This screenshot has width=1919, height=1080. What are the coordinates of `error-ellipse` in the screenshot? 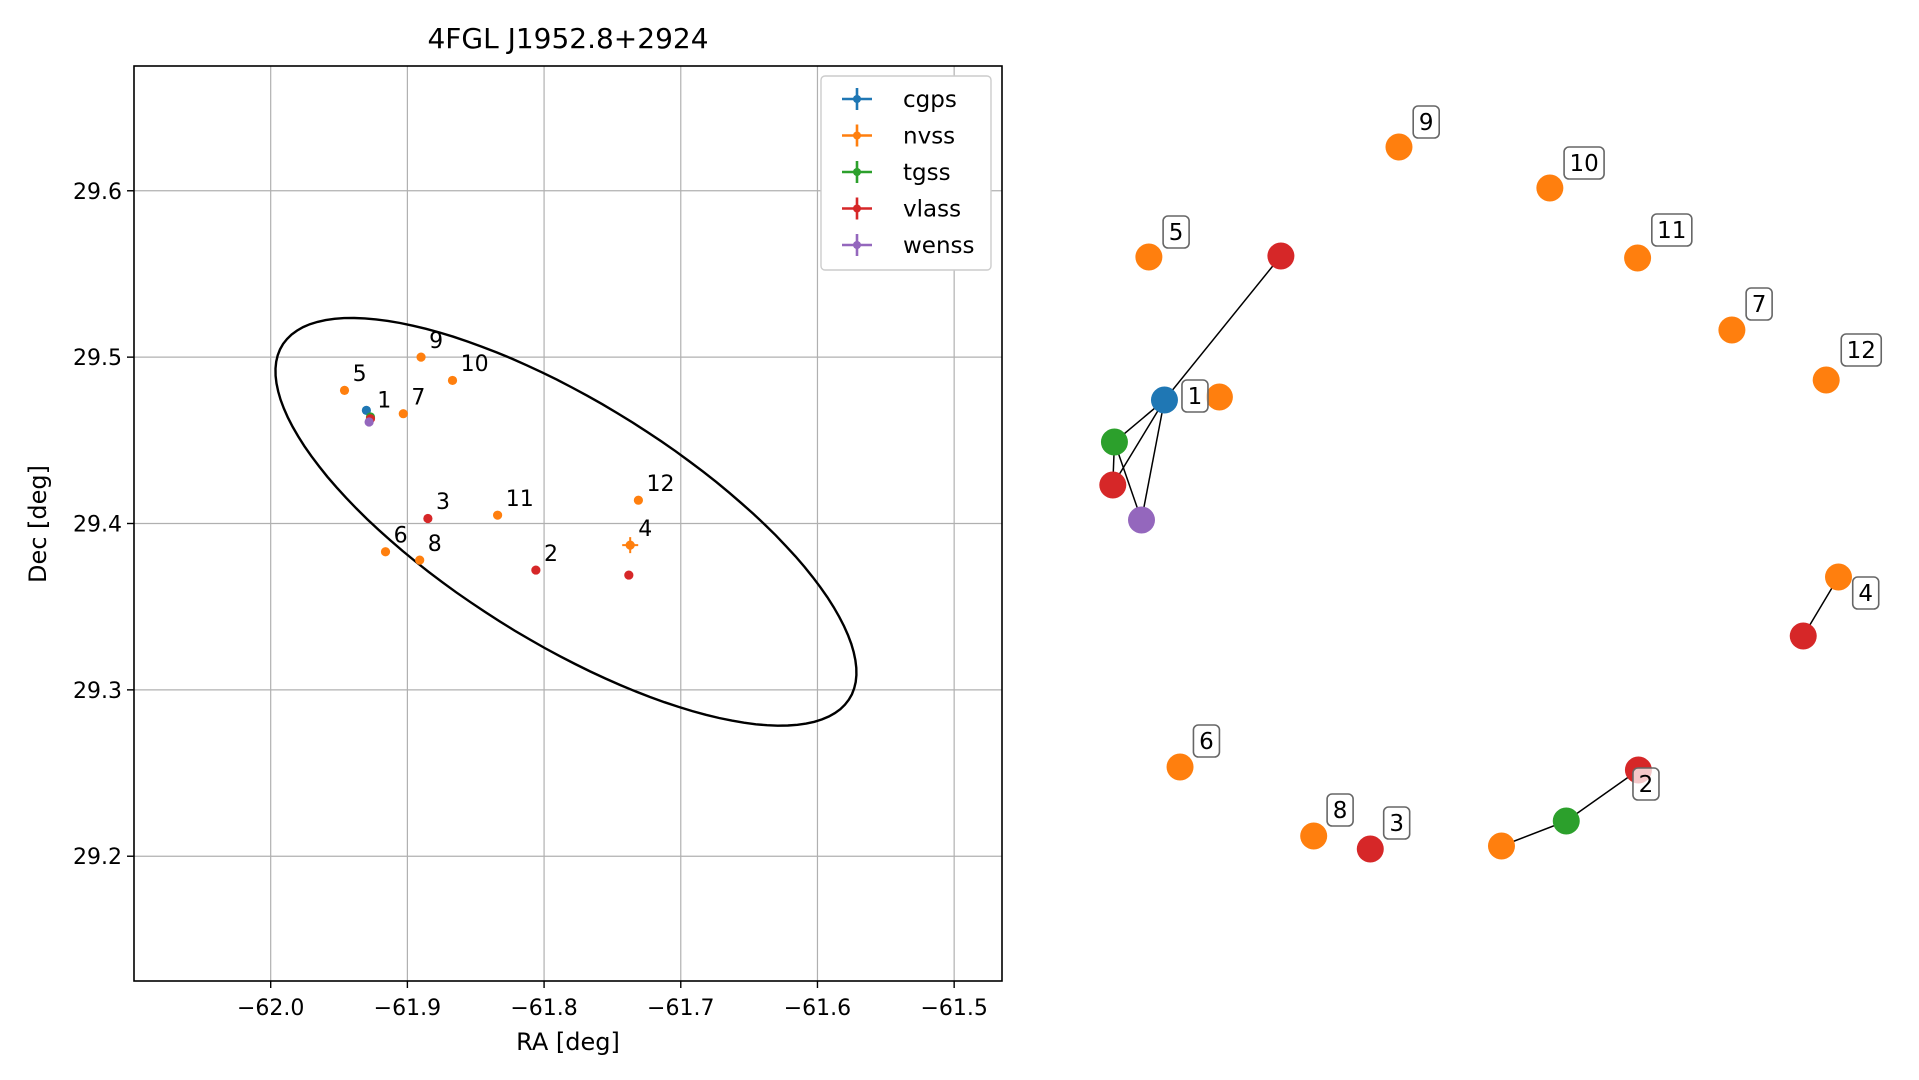 It's located at (566, 521).